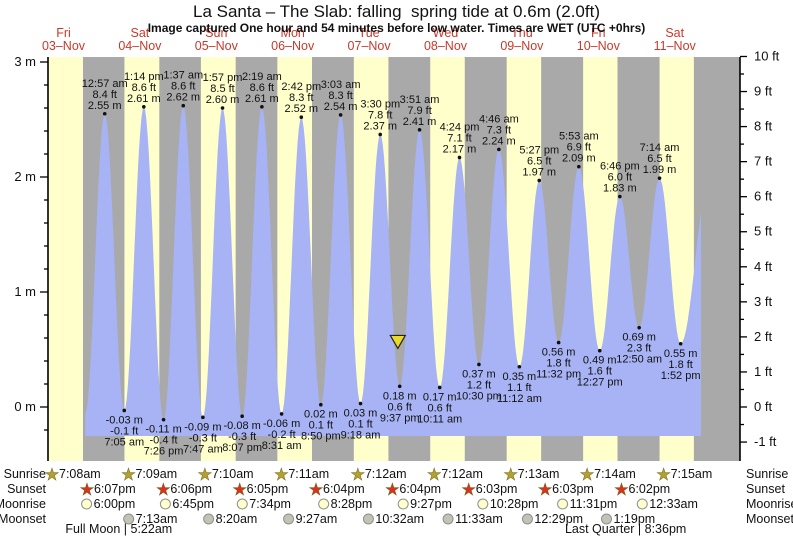 The image size is (793, 539). I want to click on moonset-time: 12:29pm, so click(558, 519).